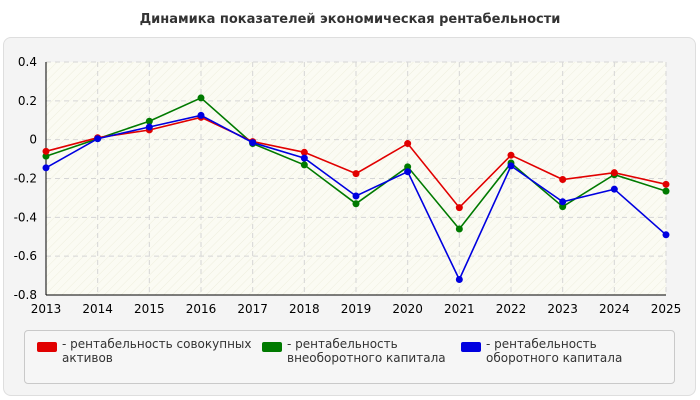  I want to click on legend-label-working-capital: - рентабельность оборотного капитала, so click(554, 351).